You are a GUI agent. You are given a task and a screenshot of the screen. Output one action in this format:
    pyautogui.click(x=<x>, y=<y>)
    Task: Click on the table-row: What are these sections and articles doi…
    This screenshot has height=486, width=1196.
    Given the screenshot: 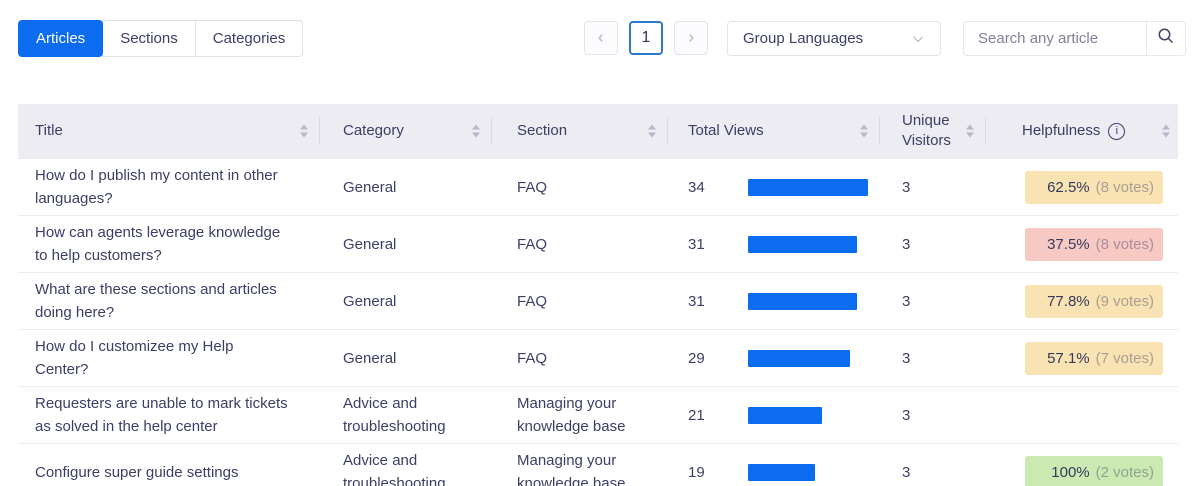 What is the action you would take?
    pyautogui.click(x=598, y=301)
    